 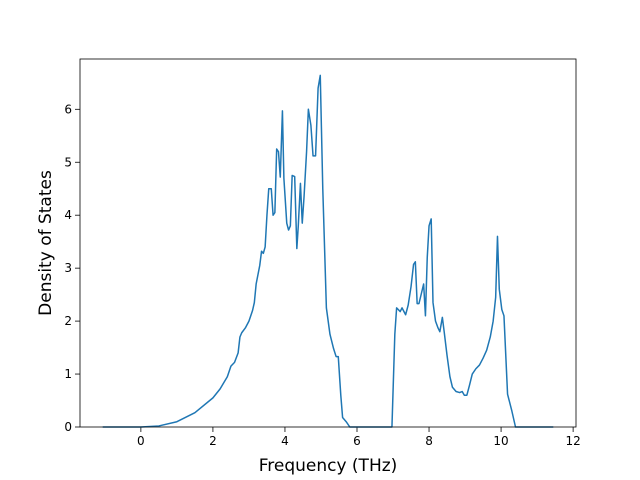 I want to click on x-tick-label: 6, so click(x=357, y=441).